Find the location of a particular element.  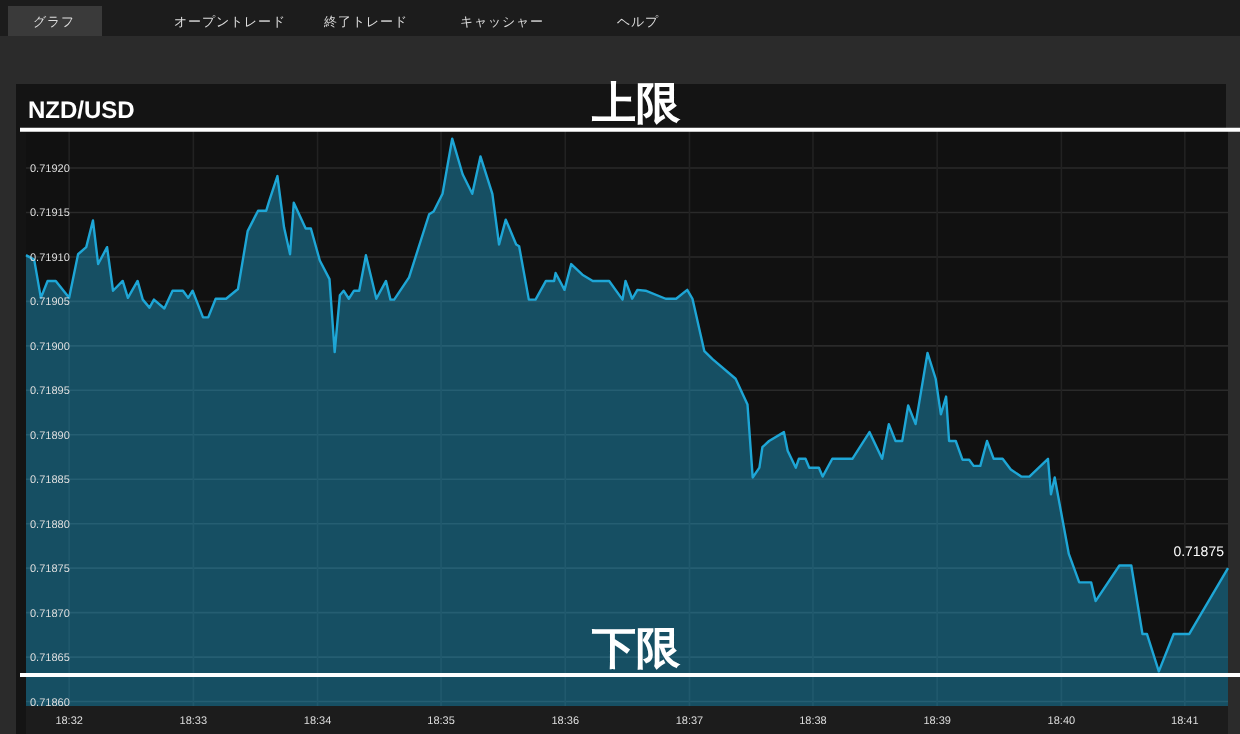

ref-line-label: 上限 is located at coordinates (636, 102).